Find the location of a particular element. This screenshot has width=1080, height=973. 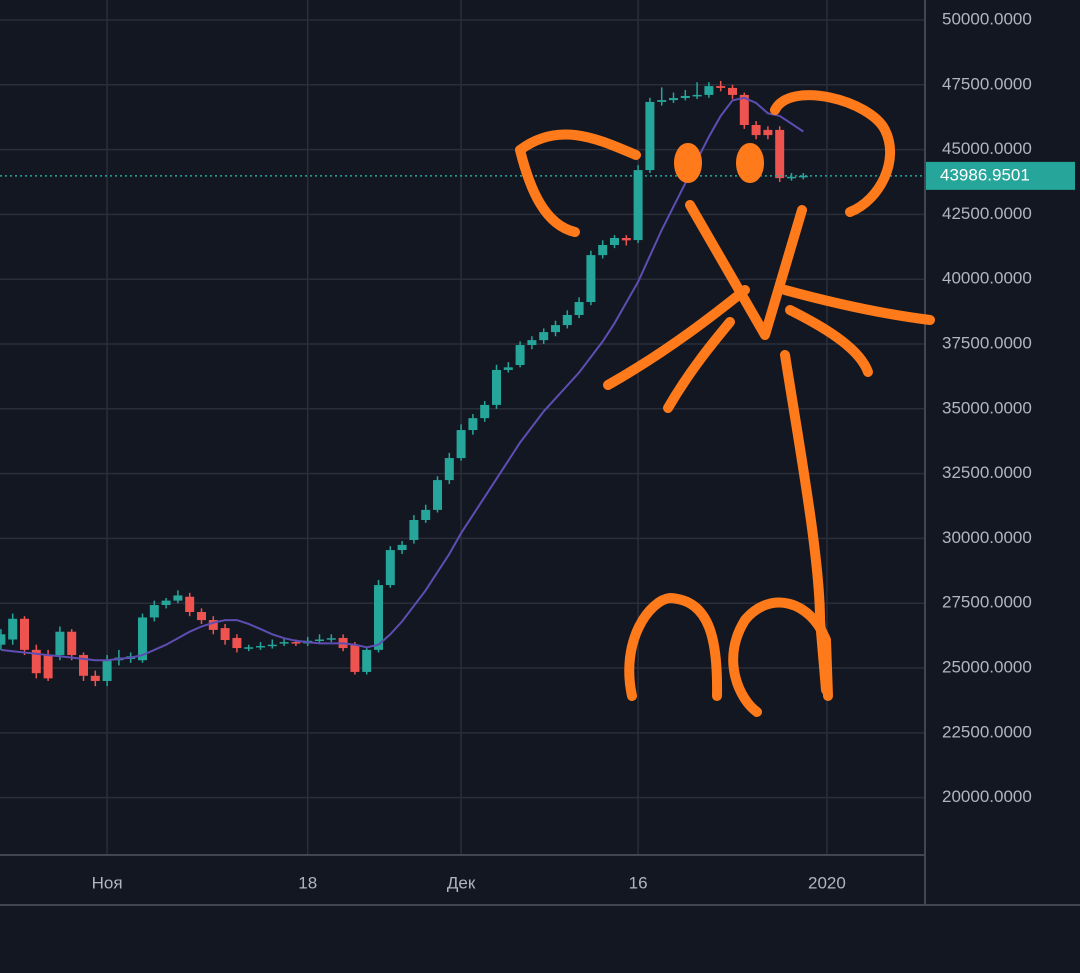

x-tick-label: 2020 is located at coordinates (827, 882).